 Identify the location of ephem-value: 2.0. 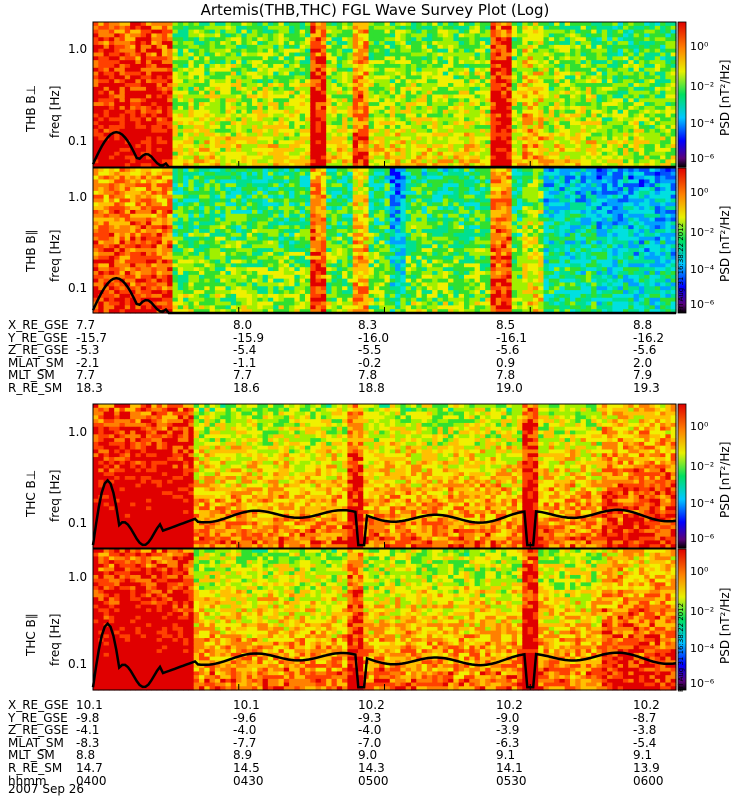
(643, 362).